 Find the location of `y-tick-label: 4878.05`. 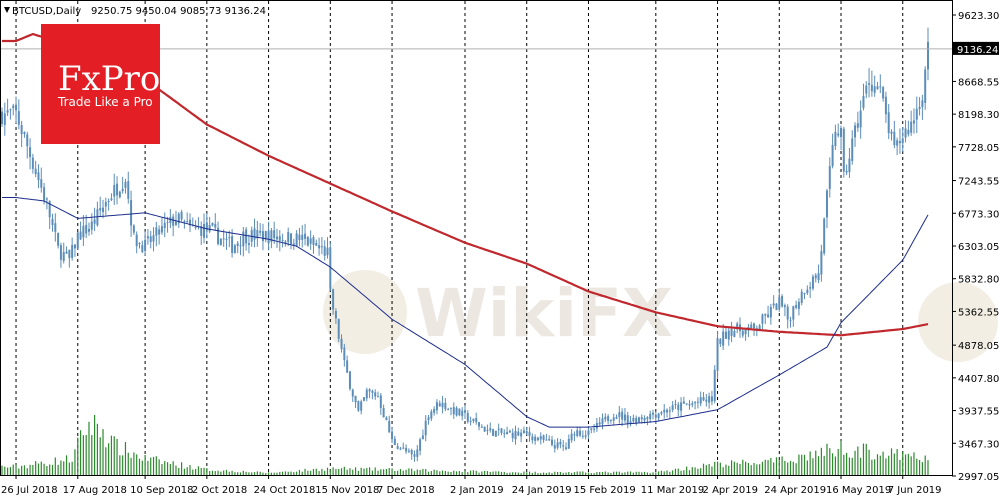

y-tick-label: 4878.05 is located at coordinates (978, 346).